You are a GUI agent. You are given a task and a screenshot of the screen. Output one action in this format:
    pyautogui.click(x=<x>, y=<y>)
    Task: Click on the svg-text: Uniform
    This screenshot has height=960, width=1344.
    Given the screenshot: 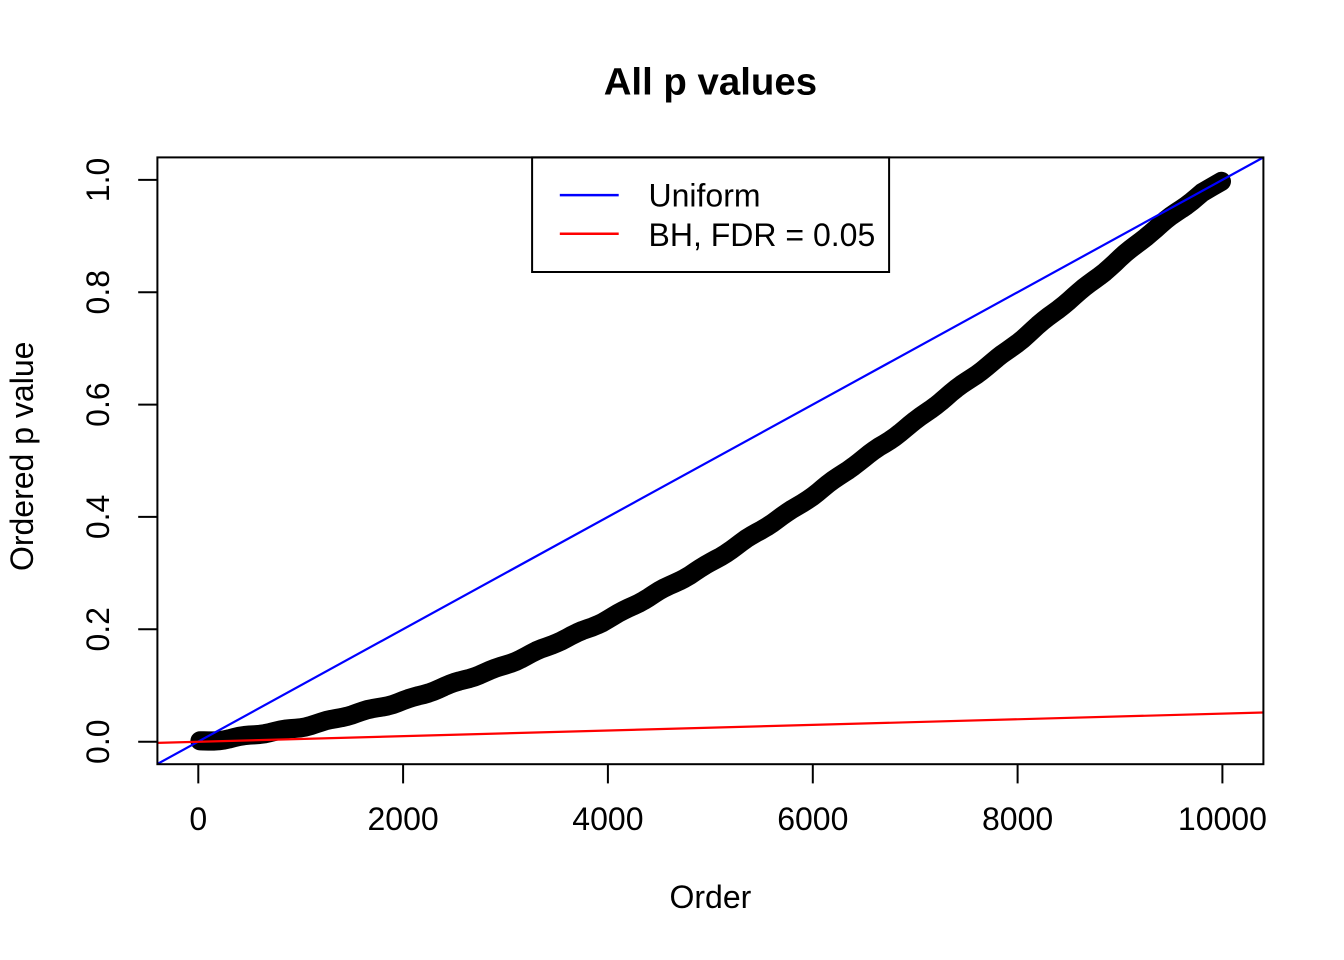 What is the action you would take?
    pyautogui.click(x=705, y=196)
    